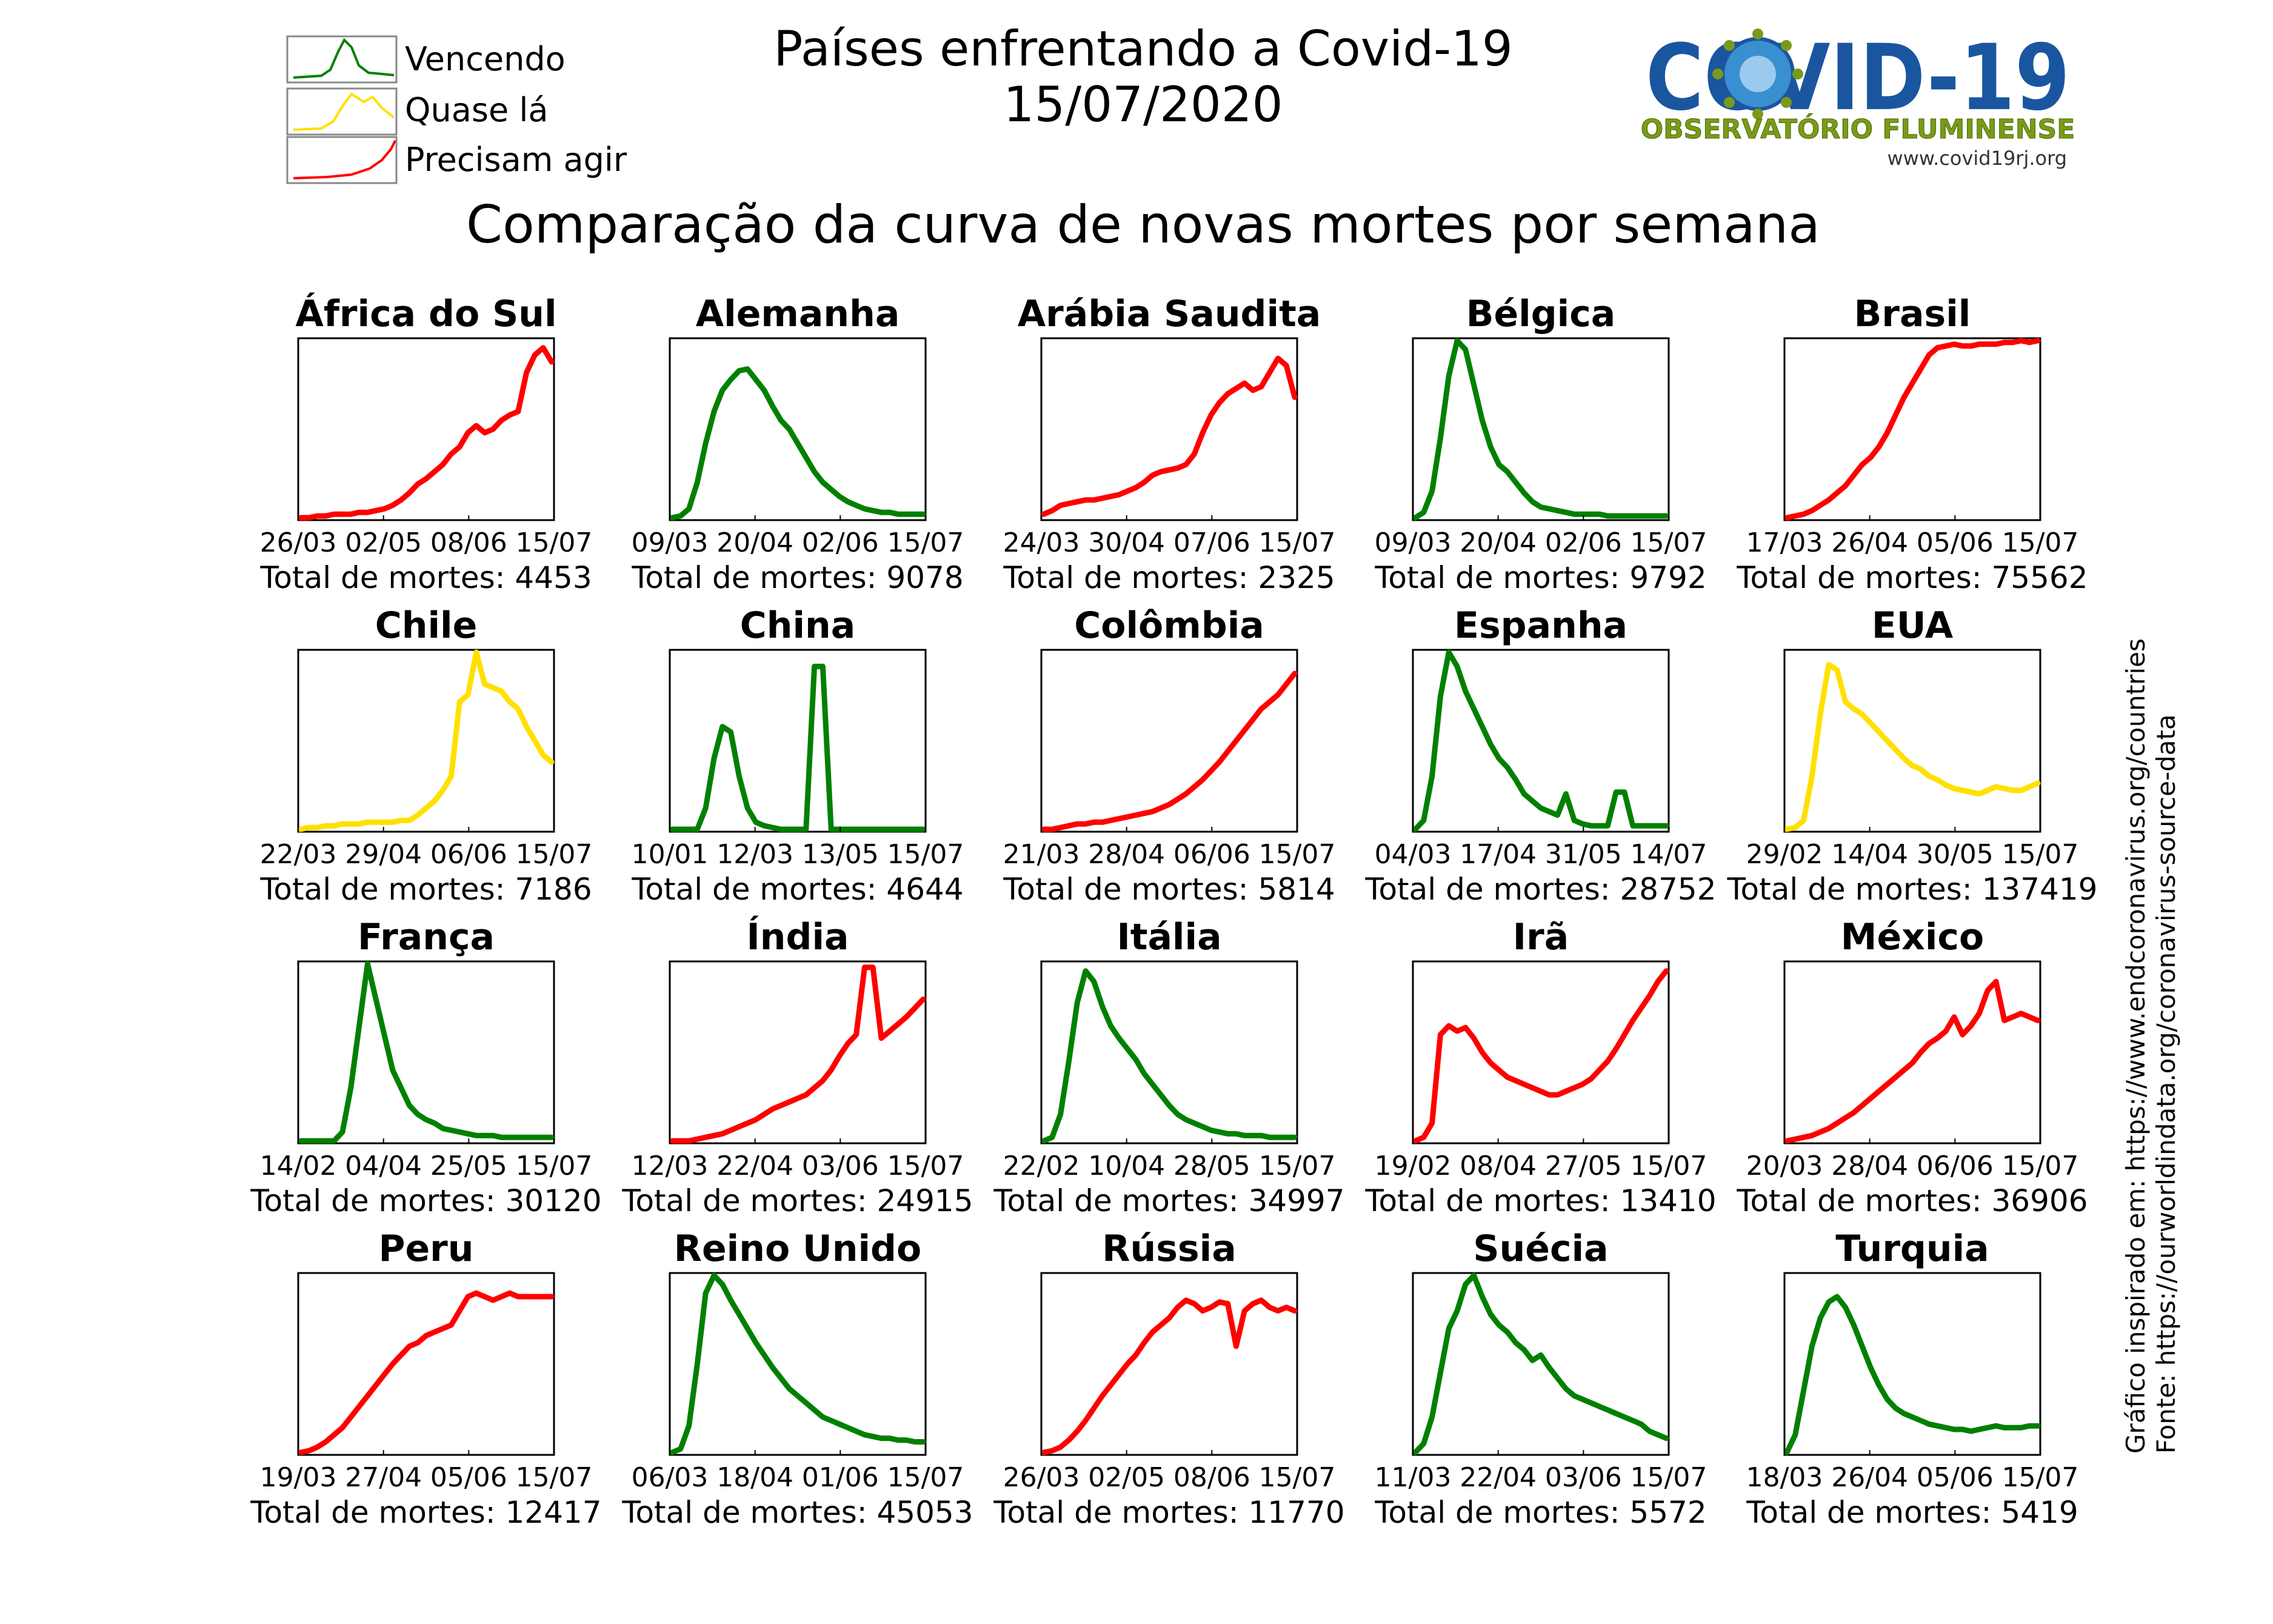 The image size is (2273, 1624). What do you see at coordinates (670, 1477) in the screenshot?
I see `x-tick-label: 06/03` at bounding box center [670, 1477].